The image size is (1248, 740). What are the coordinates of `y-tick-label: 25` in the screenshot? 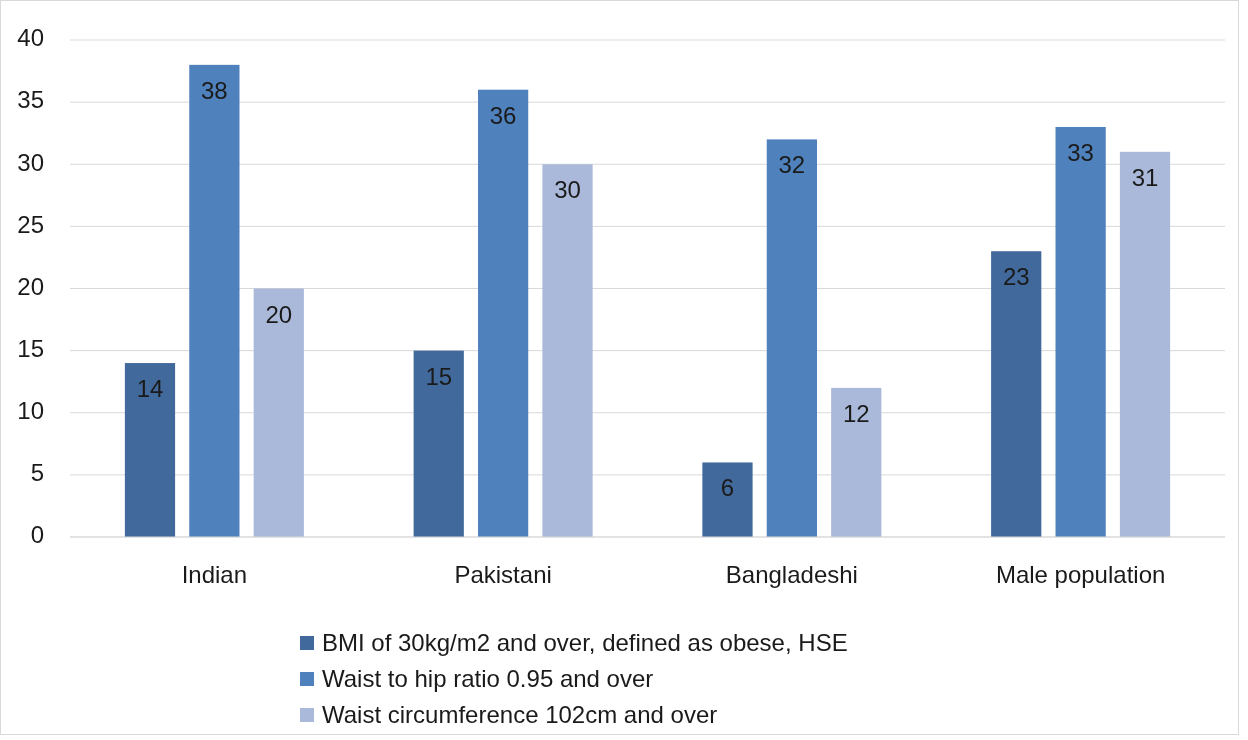 It's located at (30, 224).